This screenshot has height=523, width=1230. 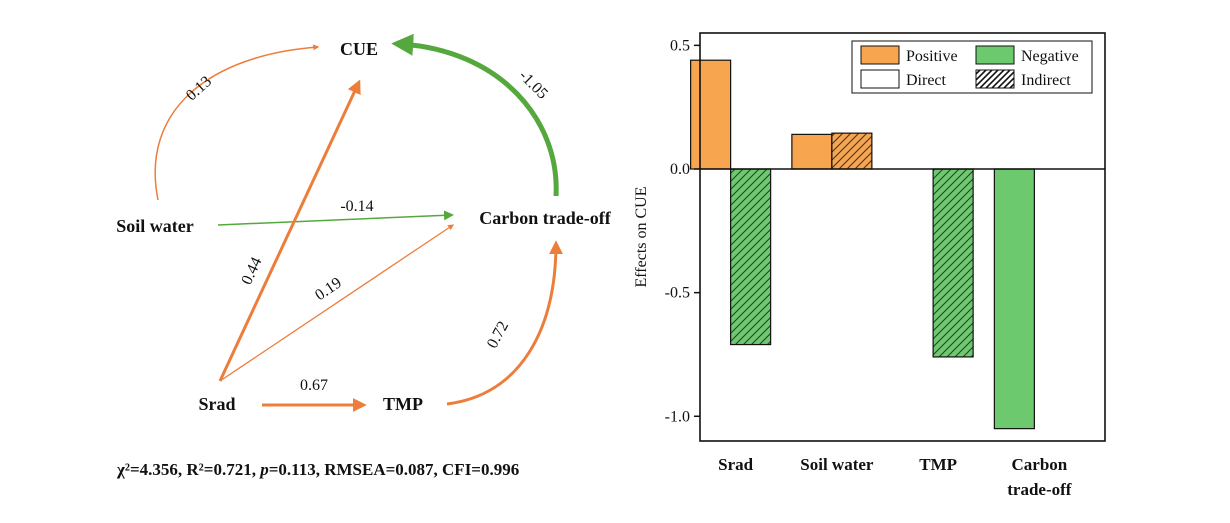 I want to click on x-category-label: Srad, so click(x=736, y=464).